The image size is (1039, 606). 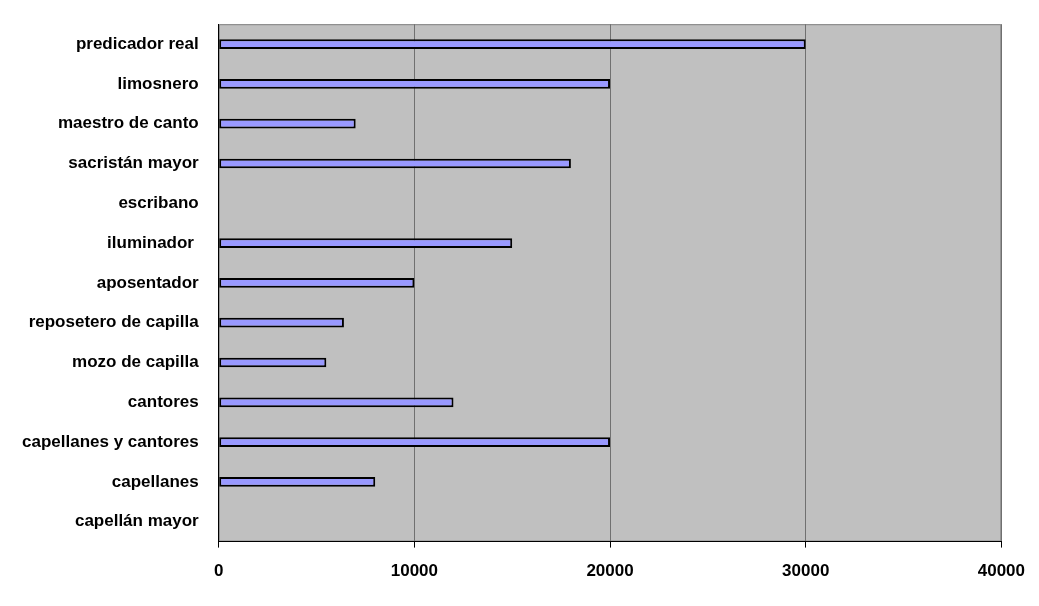 What do you see at coordinates (163, 401) in the screenshot?
I see `y-tick-label: cantores` at bounding box center [163, 401].